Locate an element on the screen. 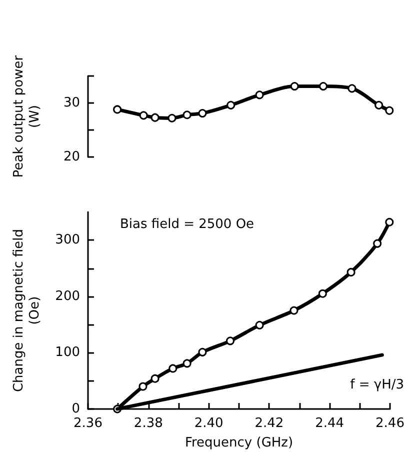 The width and height of the screenshot is (412, 460). y-tick-label: 20 is located at coordinates (71, 157).